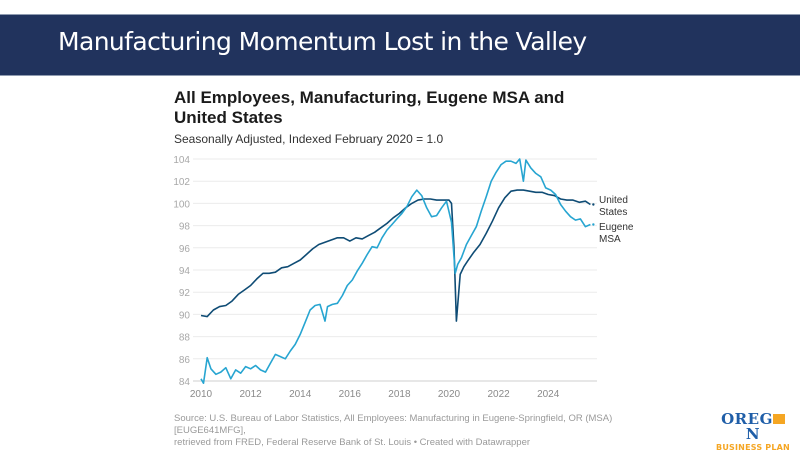  What do you see at coordinates (185, 249) in the screenshot?
I see `y-tick-label: 96` at bounding box center [185, 249].